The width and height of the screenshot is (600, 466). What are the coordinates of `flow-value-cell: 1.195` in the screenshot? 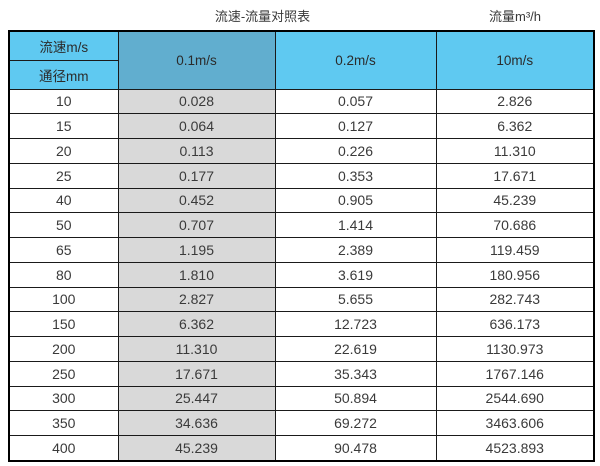 It's located at (196, 250).